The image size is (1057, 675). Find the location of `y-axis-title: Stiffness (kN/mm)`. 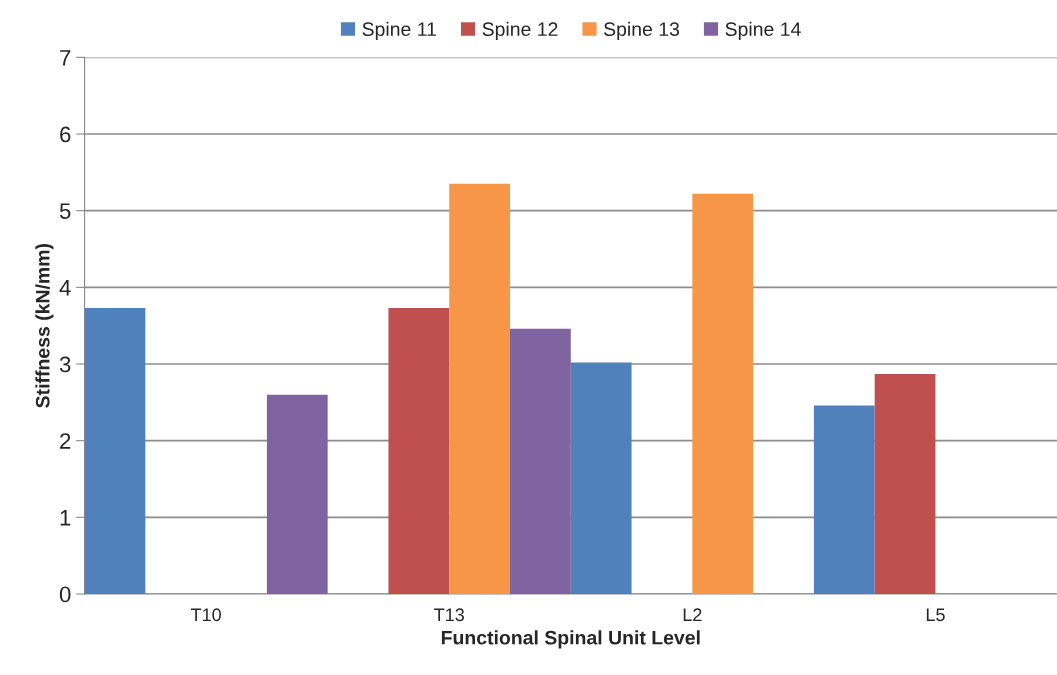

y-axis-title: Stiffness (kN/mm) is located at coordinates (44, 326).